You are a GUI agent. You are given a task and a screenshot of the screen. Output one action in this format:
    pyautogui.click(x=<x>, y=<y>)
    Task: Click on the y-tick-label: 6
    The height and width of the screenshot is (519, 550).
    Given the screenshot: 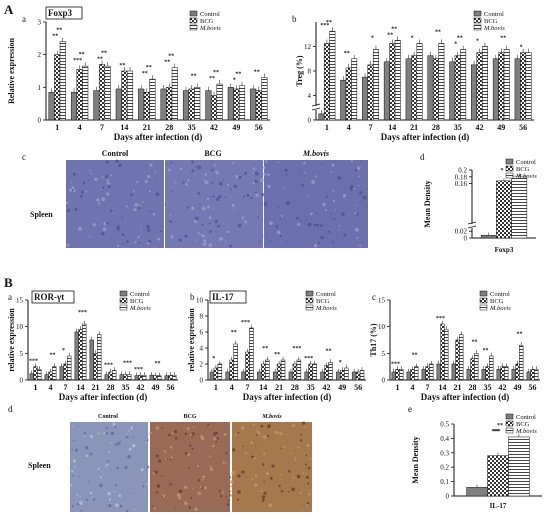 What is the action you would take?
    pyautogui.click(x=202, y=333)
    